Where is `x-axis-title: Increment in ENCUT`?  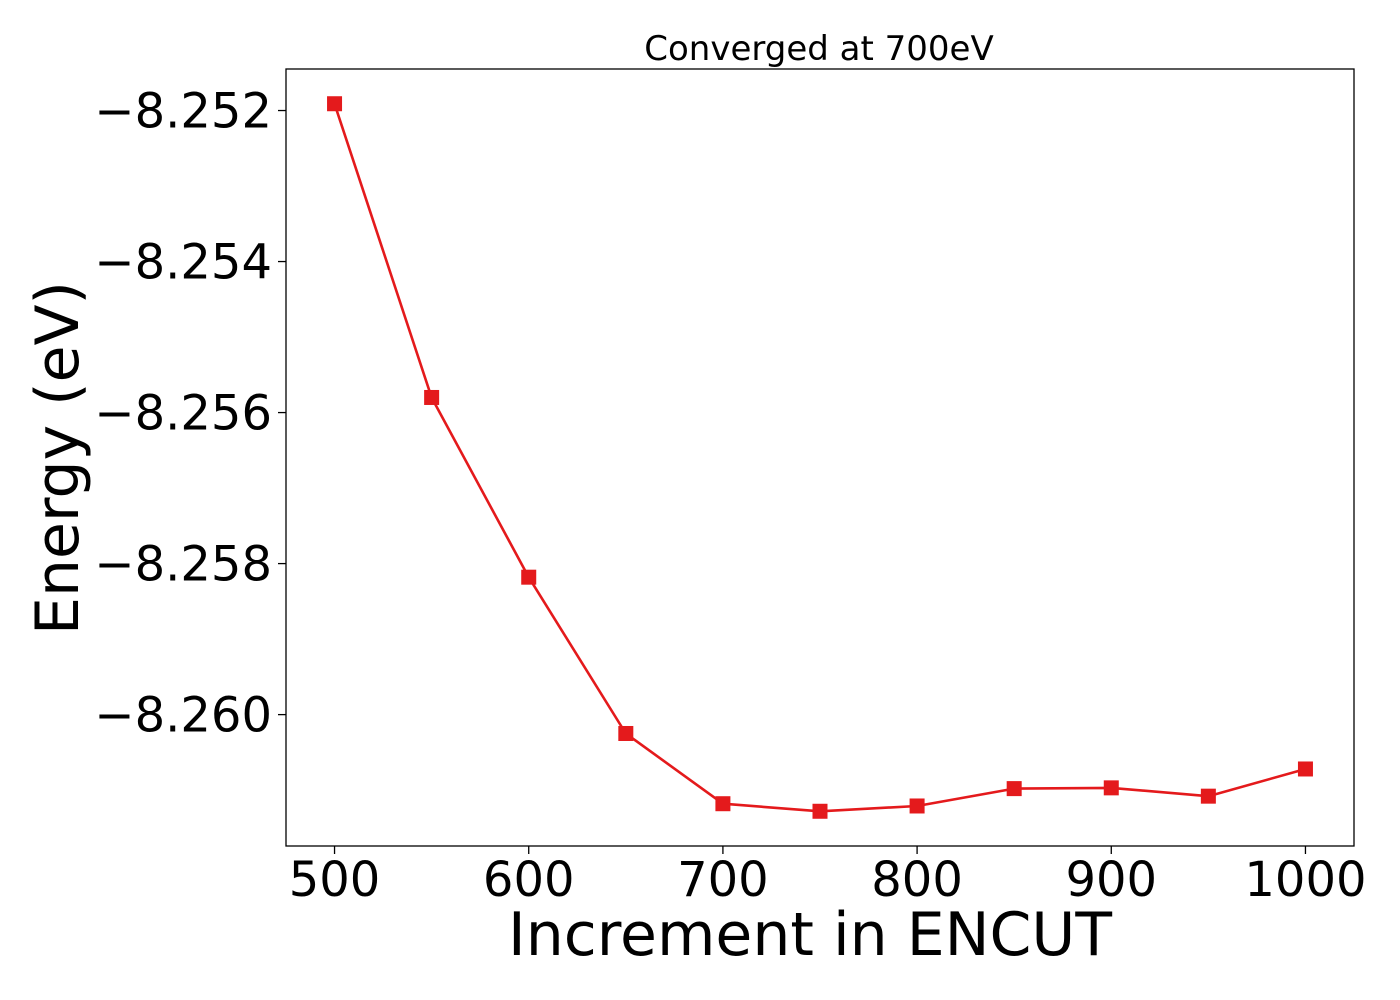
x-axis-title: Increment in ENCUT is located at coordinates (810, 935).